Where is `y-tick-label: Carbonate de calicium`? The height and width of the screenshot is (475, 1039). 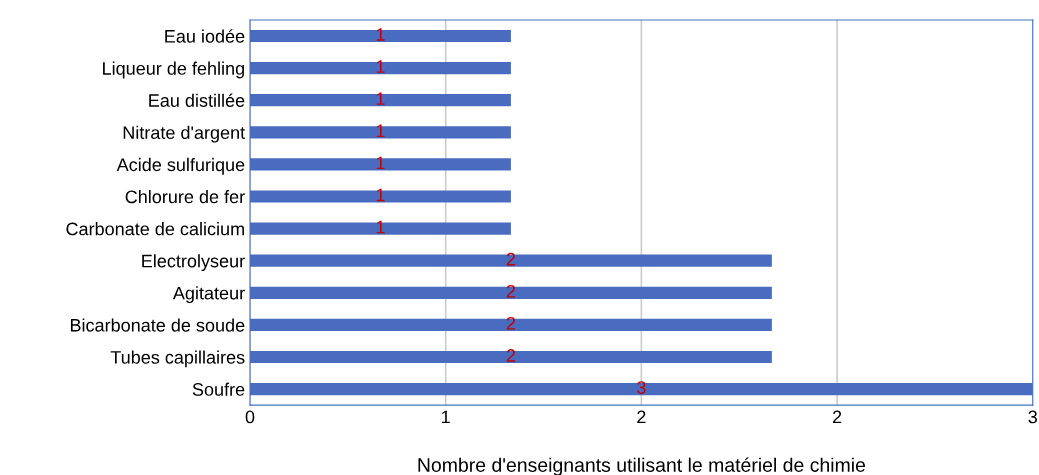 y-tick-label: Carbonate de calicium is located at coordinates (155, 229).